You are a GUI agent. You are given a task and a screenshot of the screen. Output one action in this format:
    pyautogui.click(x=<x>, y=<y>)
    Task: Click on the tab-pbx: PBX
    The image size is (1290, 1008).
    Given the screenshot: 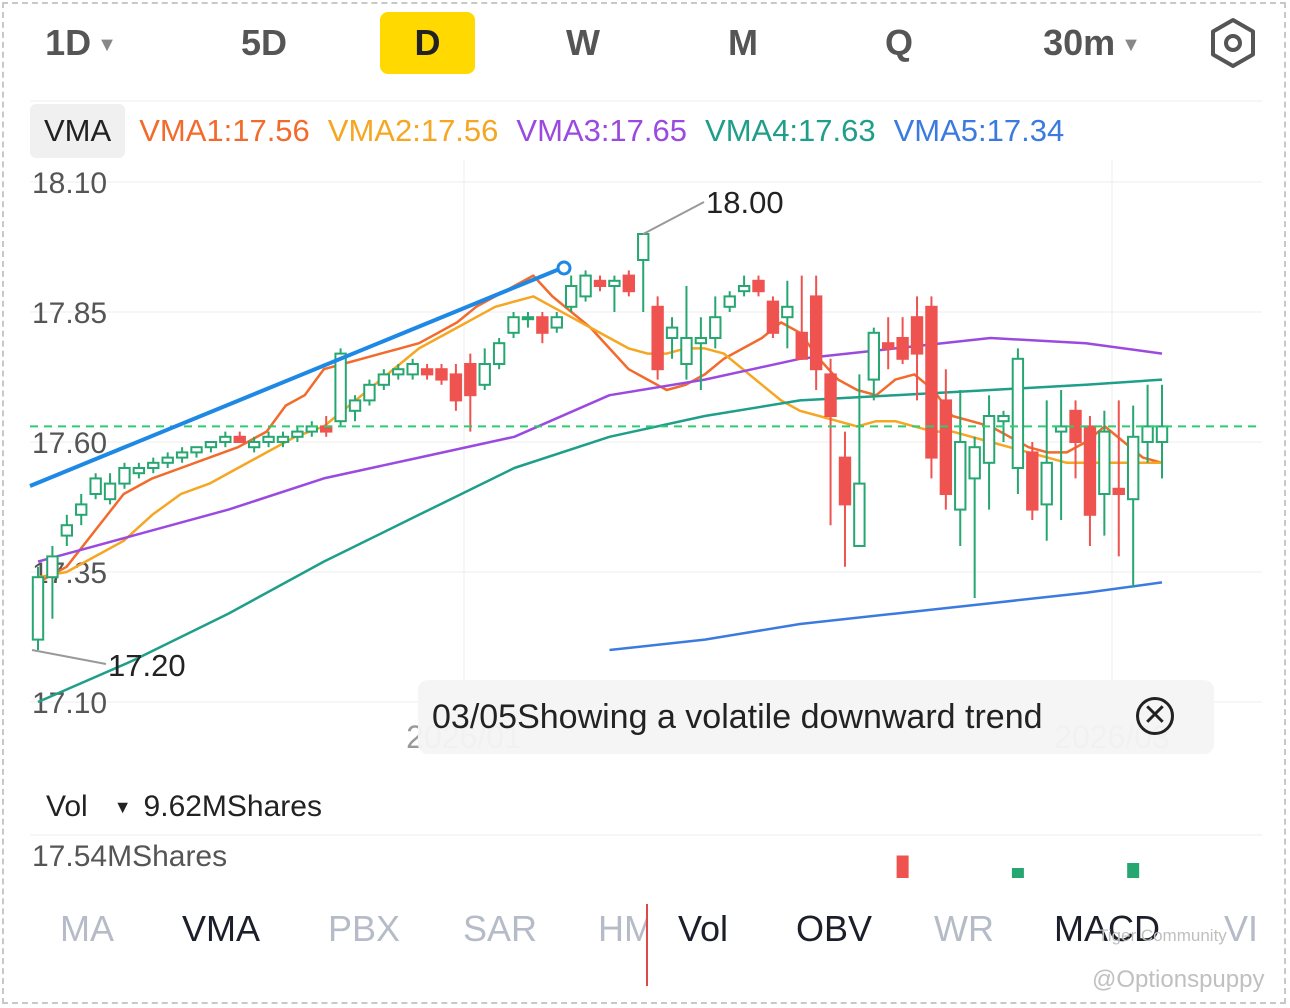 What is the action you would take?
    pyautogui.click(x=364, y=928)
    